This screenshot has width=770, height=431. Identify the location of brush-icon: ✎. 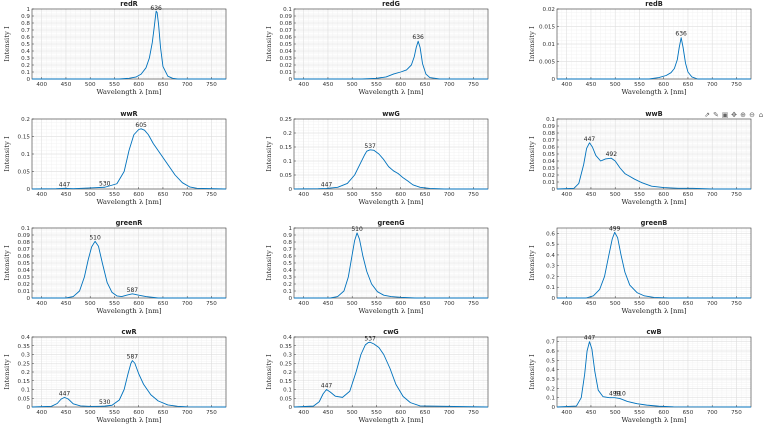
(716, 115).